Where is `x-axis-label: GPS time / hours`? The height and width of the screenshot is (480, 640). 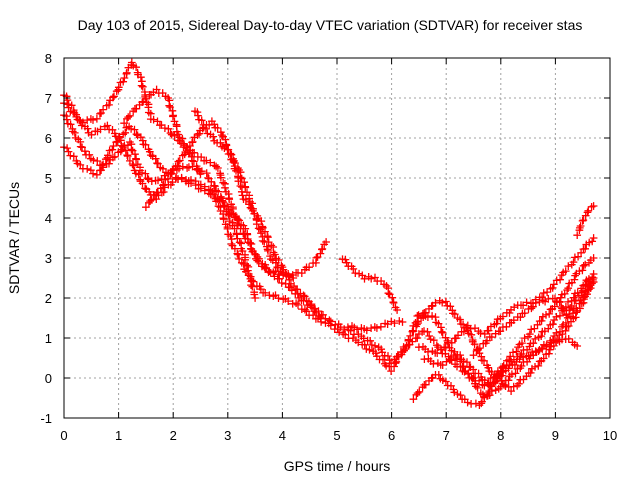 x-axis-label: GPS time / hours is located at coordinates (337, 466).